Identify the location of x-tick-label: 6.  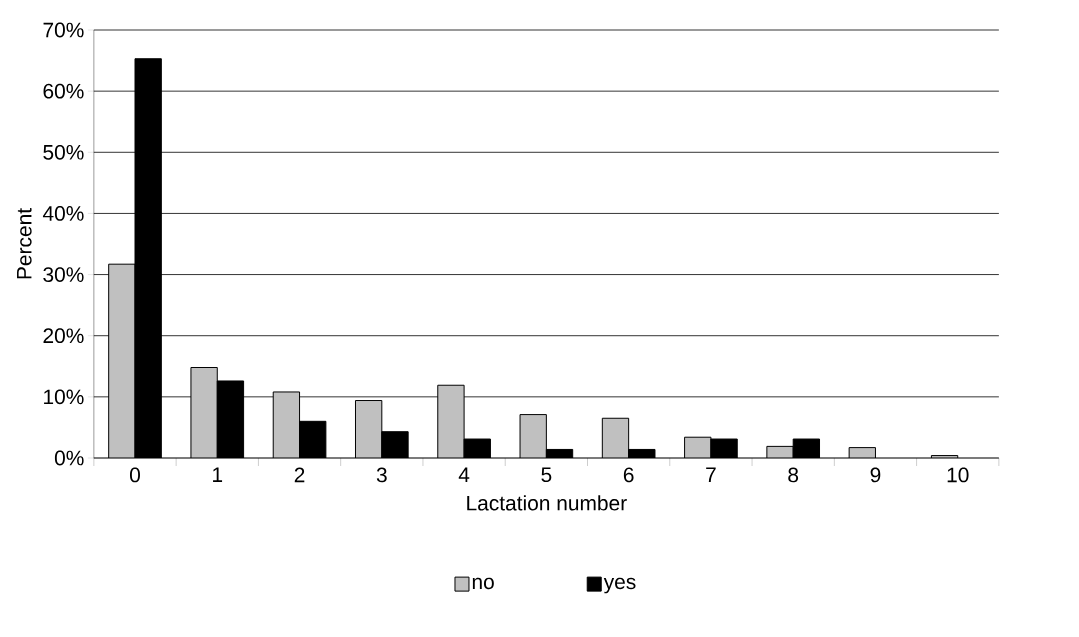
(628, 475).